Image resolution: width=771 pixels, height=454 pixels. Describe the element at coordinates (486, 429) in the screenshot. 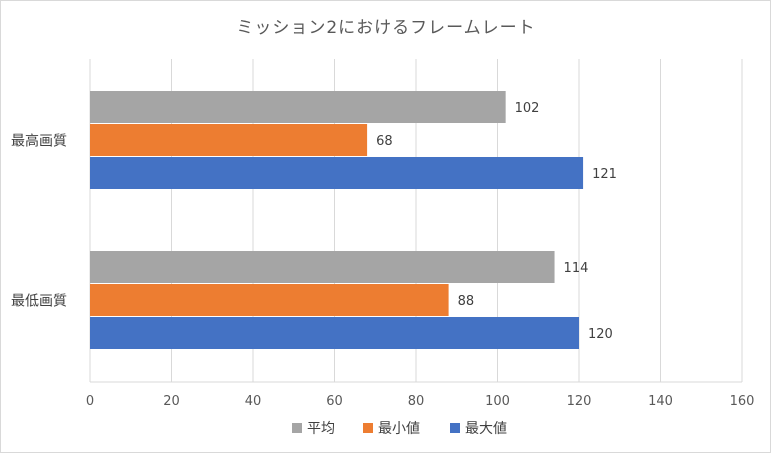

I see `legend-label-series-3: 最大値` at that location.